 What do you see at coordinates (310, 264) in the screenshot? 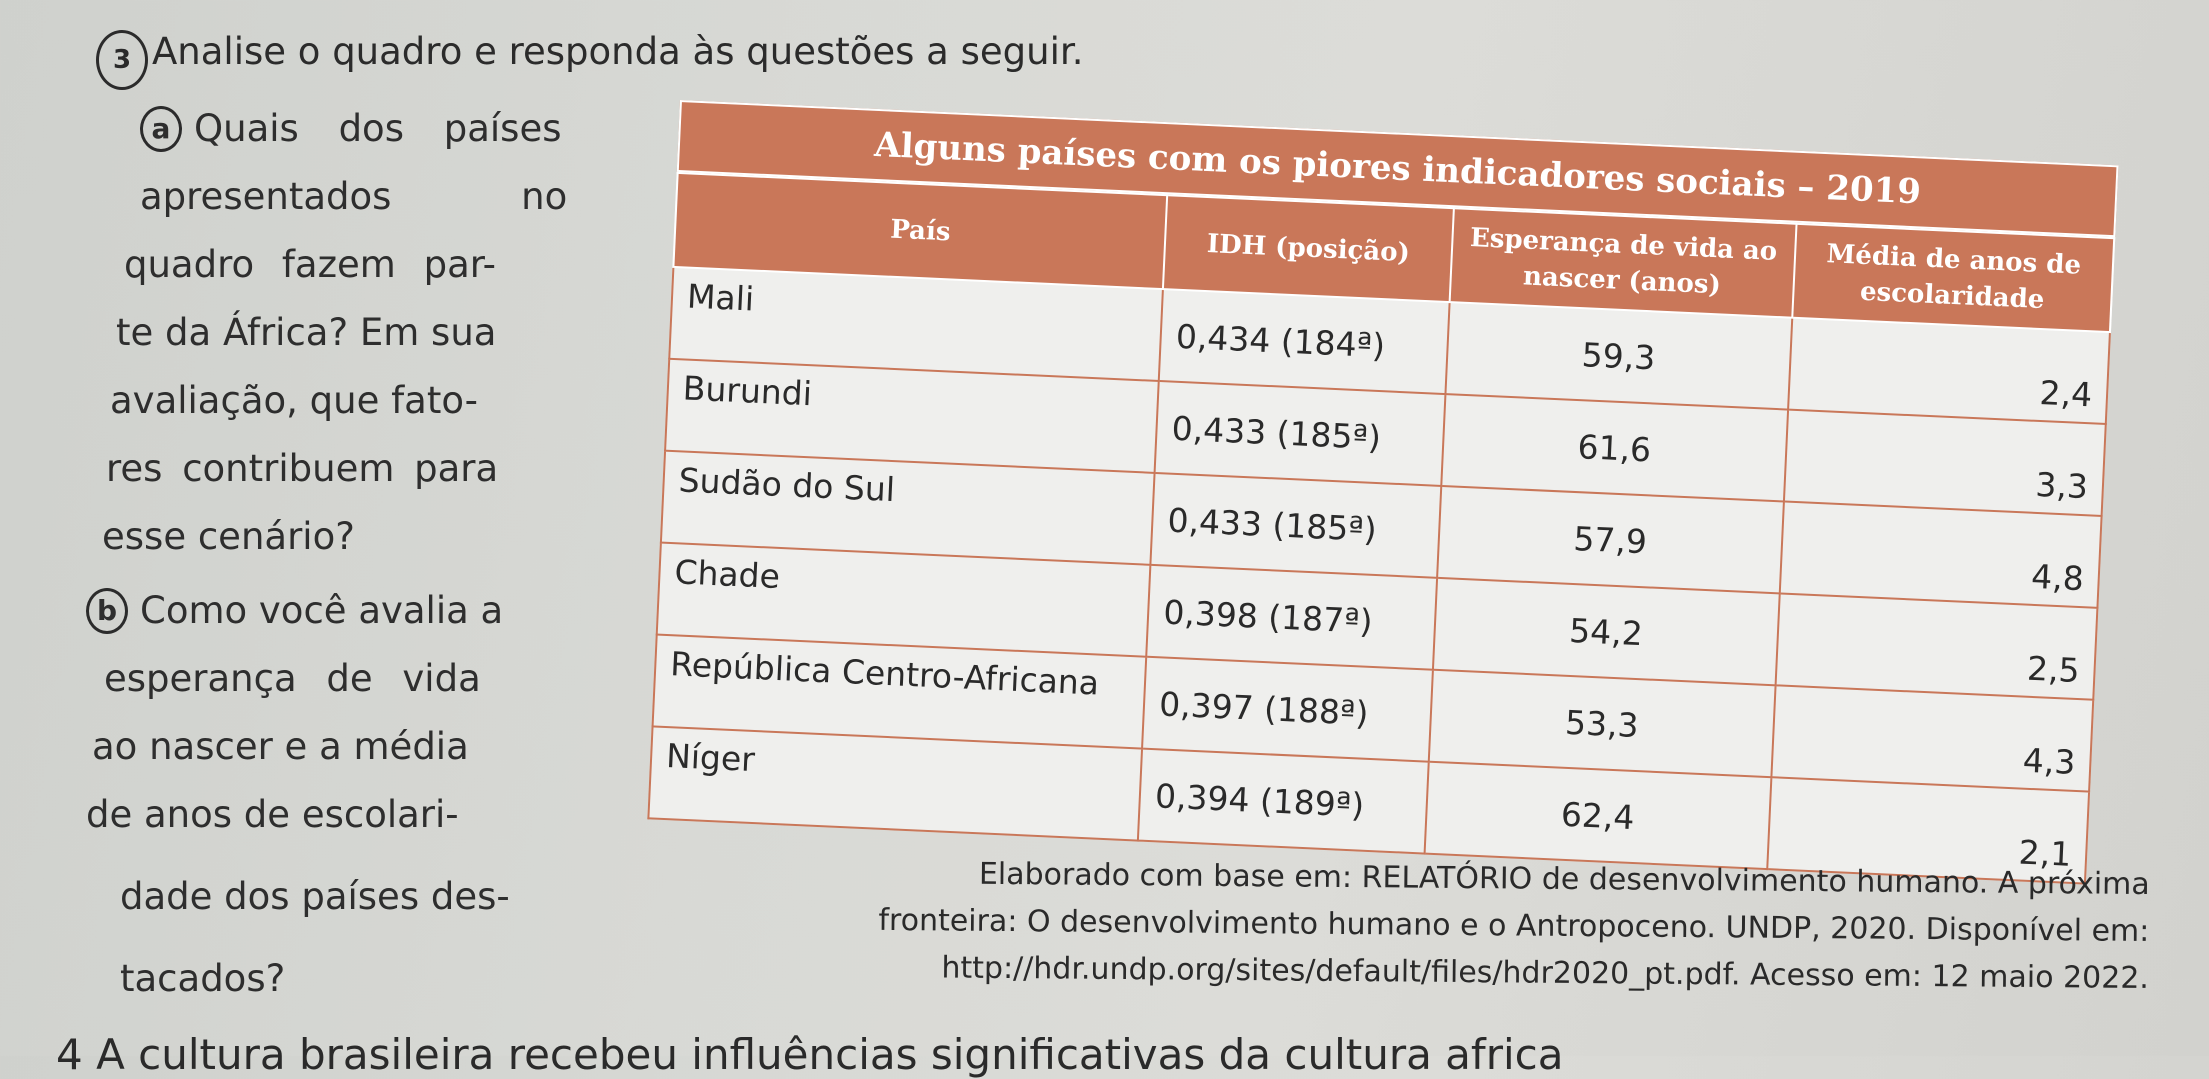
I see `question-a-text-3: quadro fazem par-` at bounding box center [310, 264].